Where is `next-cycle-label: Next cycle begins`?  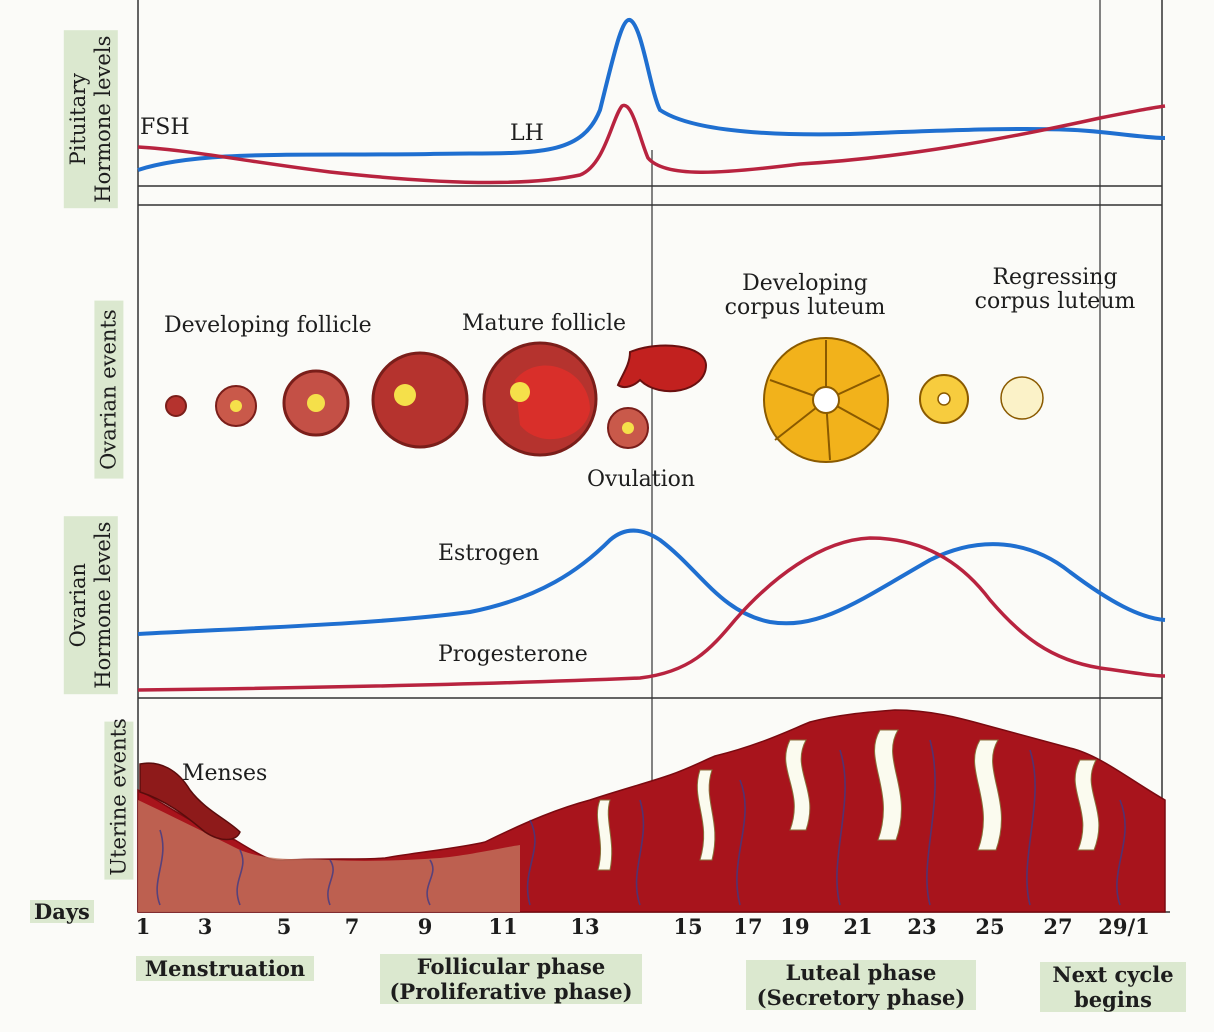
next-cycle-label: Next cycle begins is located at coordinates (1113, 987).